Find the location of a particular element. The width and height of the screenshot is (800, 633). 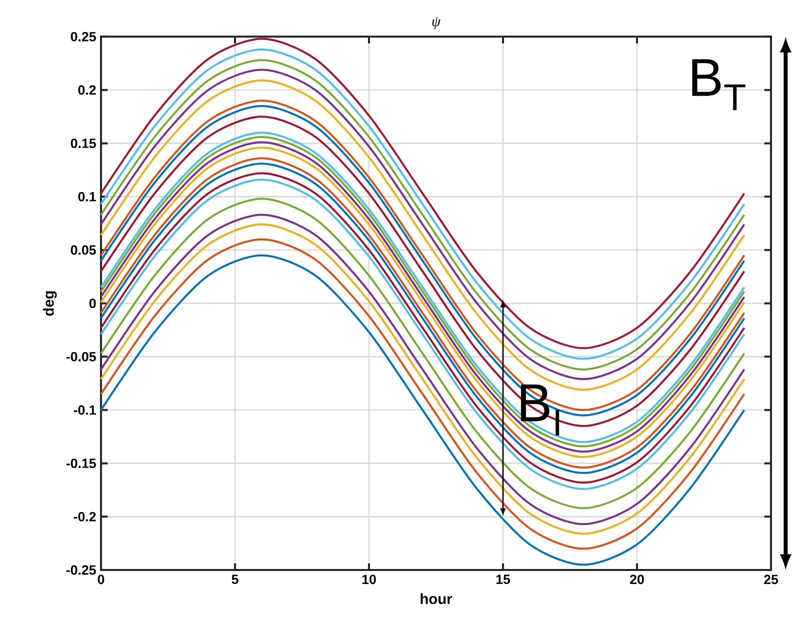

y-tick-label: 0 is located at coordinates (92, 303).